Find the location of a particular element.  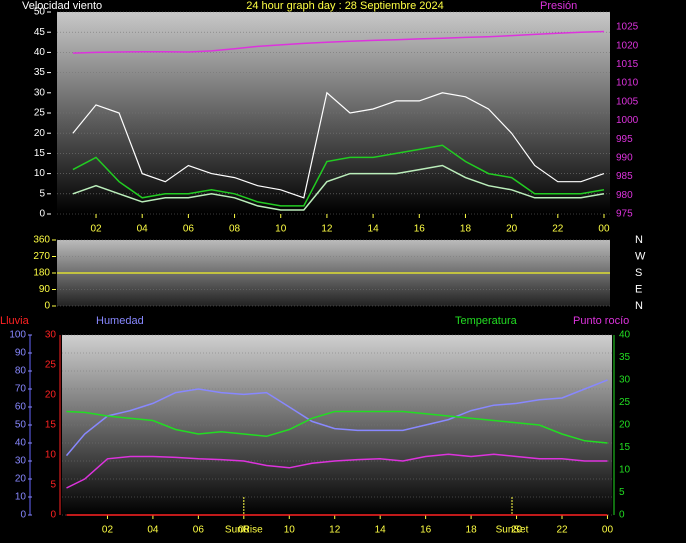

y-tick-label: 975 is located at coordinates (624, 214).